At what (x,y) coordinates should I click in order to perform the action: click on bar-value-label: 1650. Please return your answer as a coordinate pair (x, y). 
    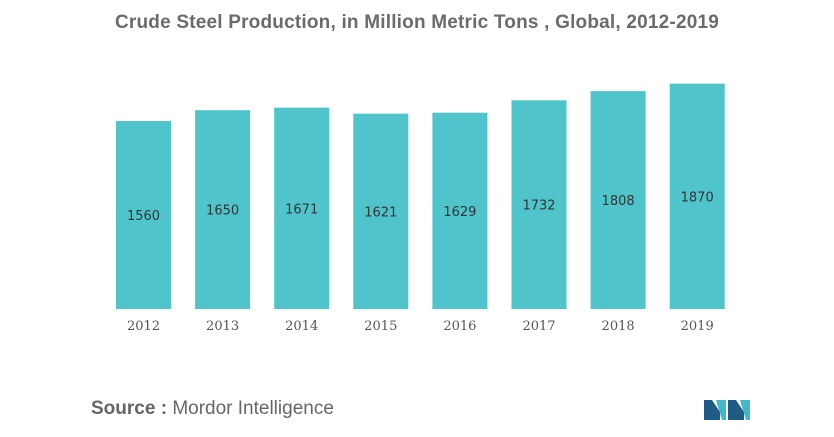
    Looking at the image, I should click on (222, 211).